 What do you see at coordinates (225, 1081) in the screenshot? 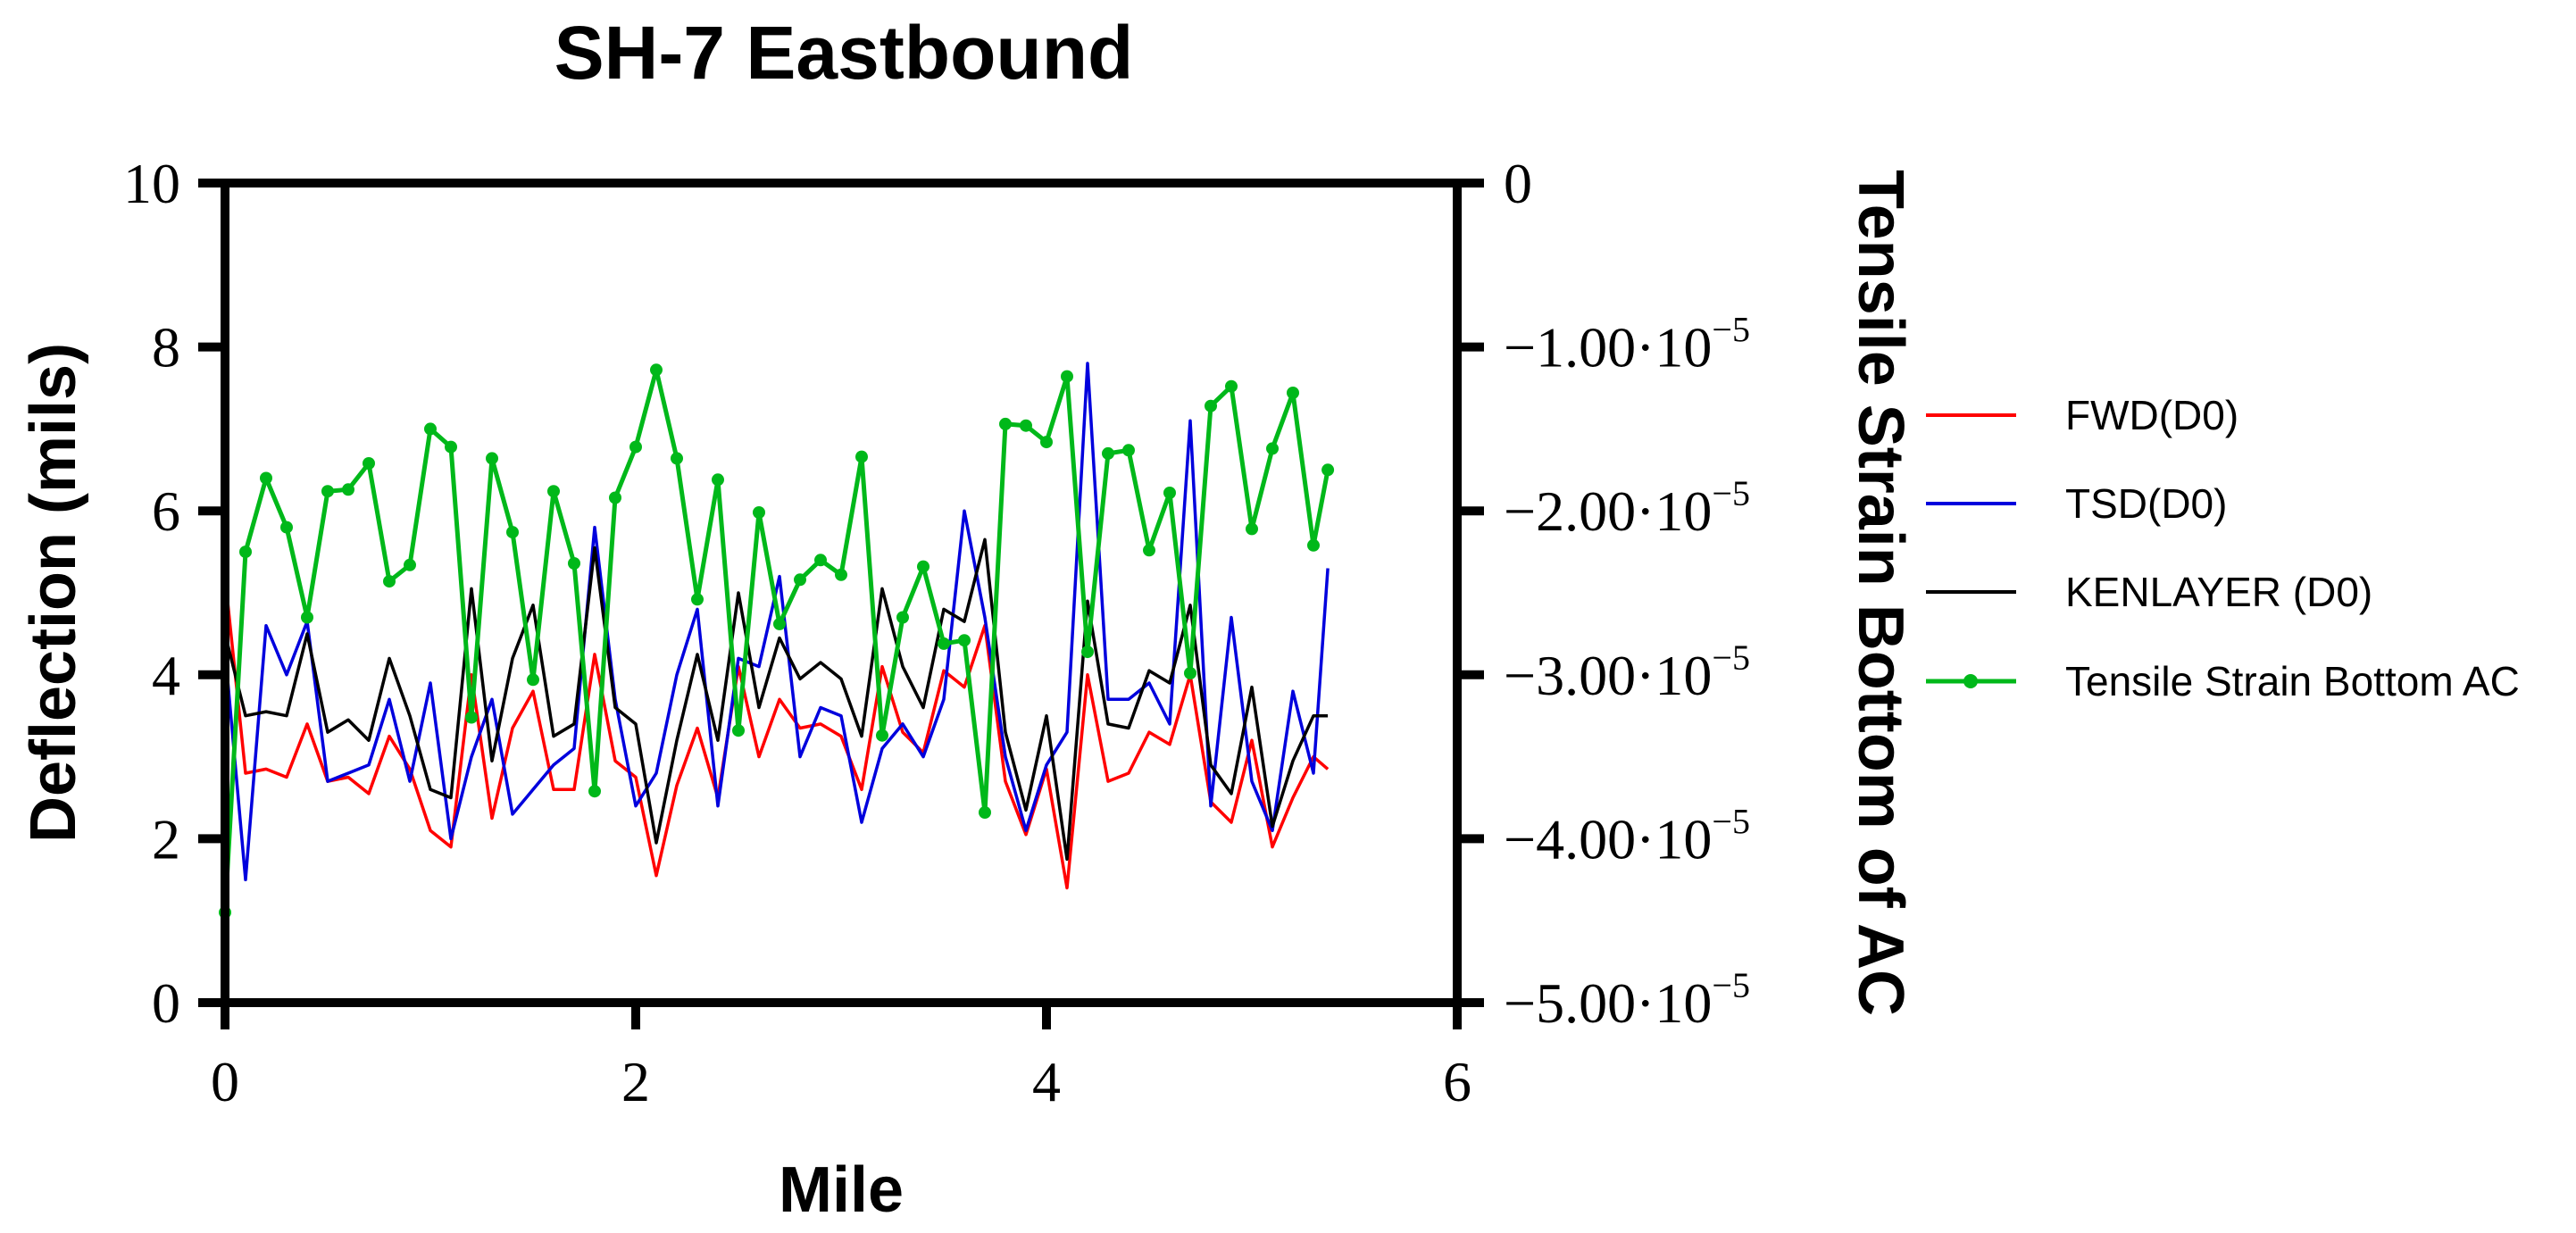
I see `x-tick-label: 0` at bounding box center [225, 1081].